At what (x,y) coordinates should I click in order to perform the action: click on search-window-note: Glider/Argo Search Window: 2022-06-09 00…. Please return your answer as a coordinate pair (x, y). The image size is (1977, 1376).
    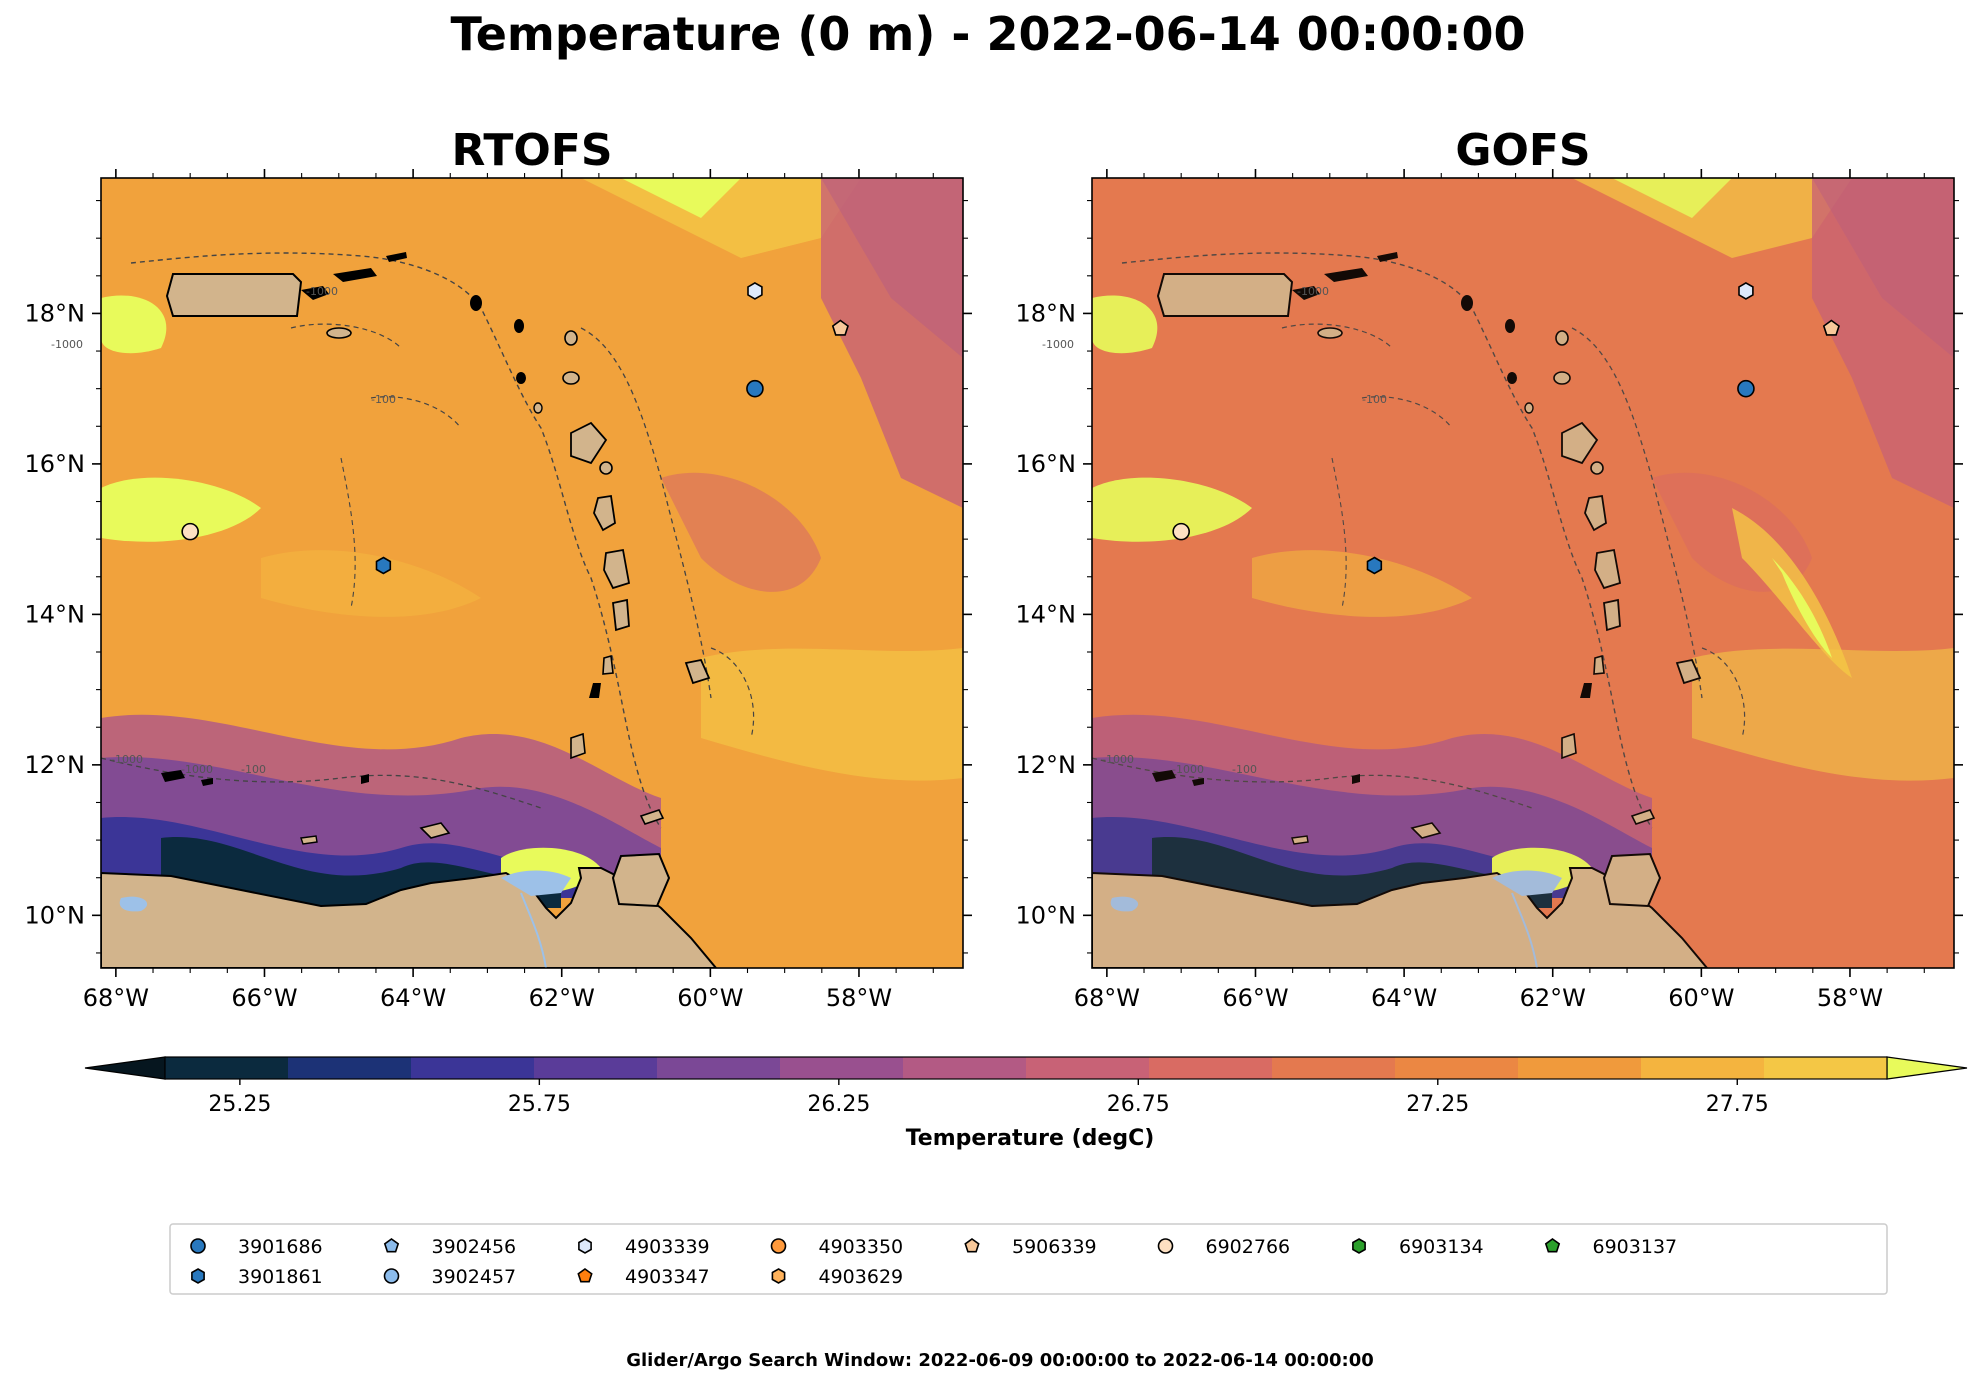
    Looking at the image, I should click on (1000, 1360).